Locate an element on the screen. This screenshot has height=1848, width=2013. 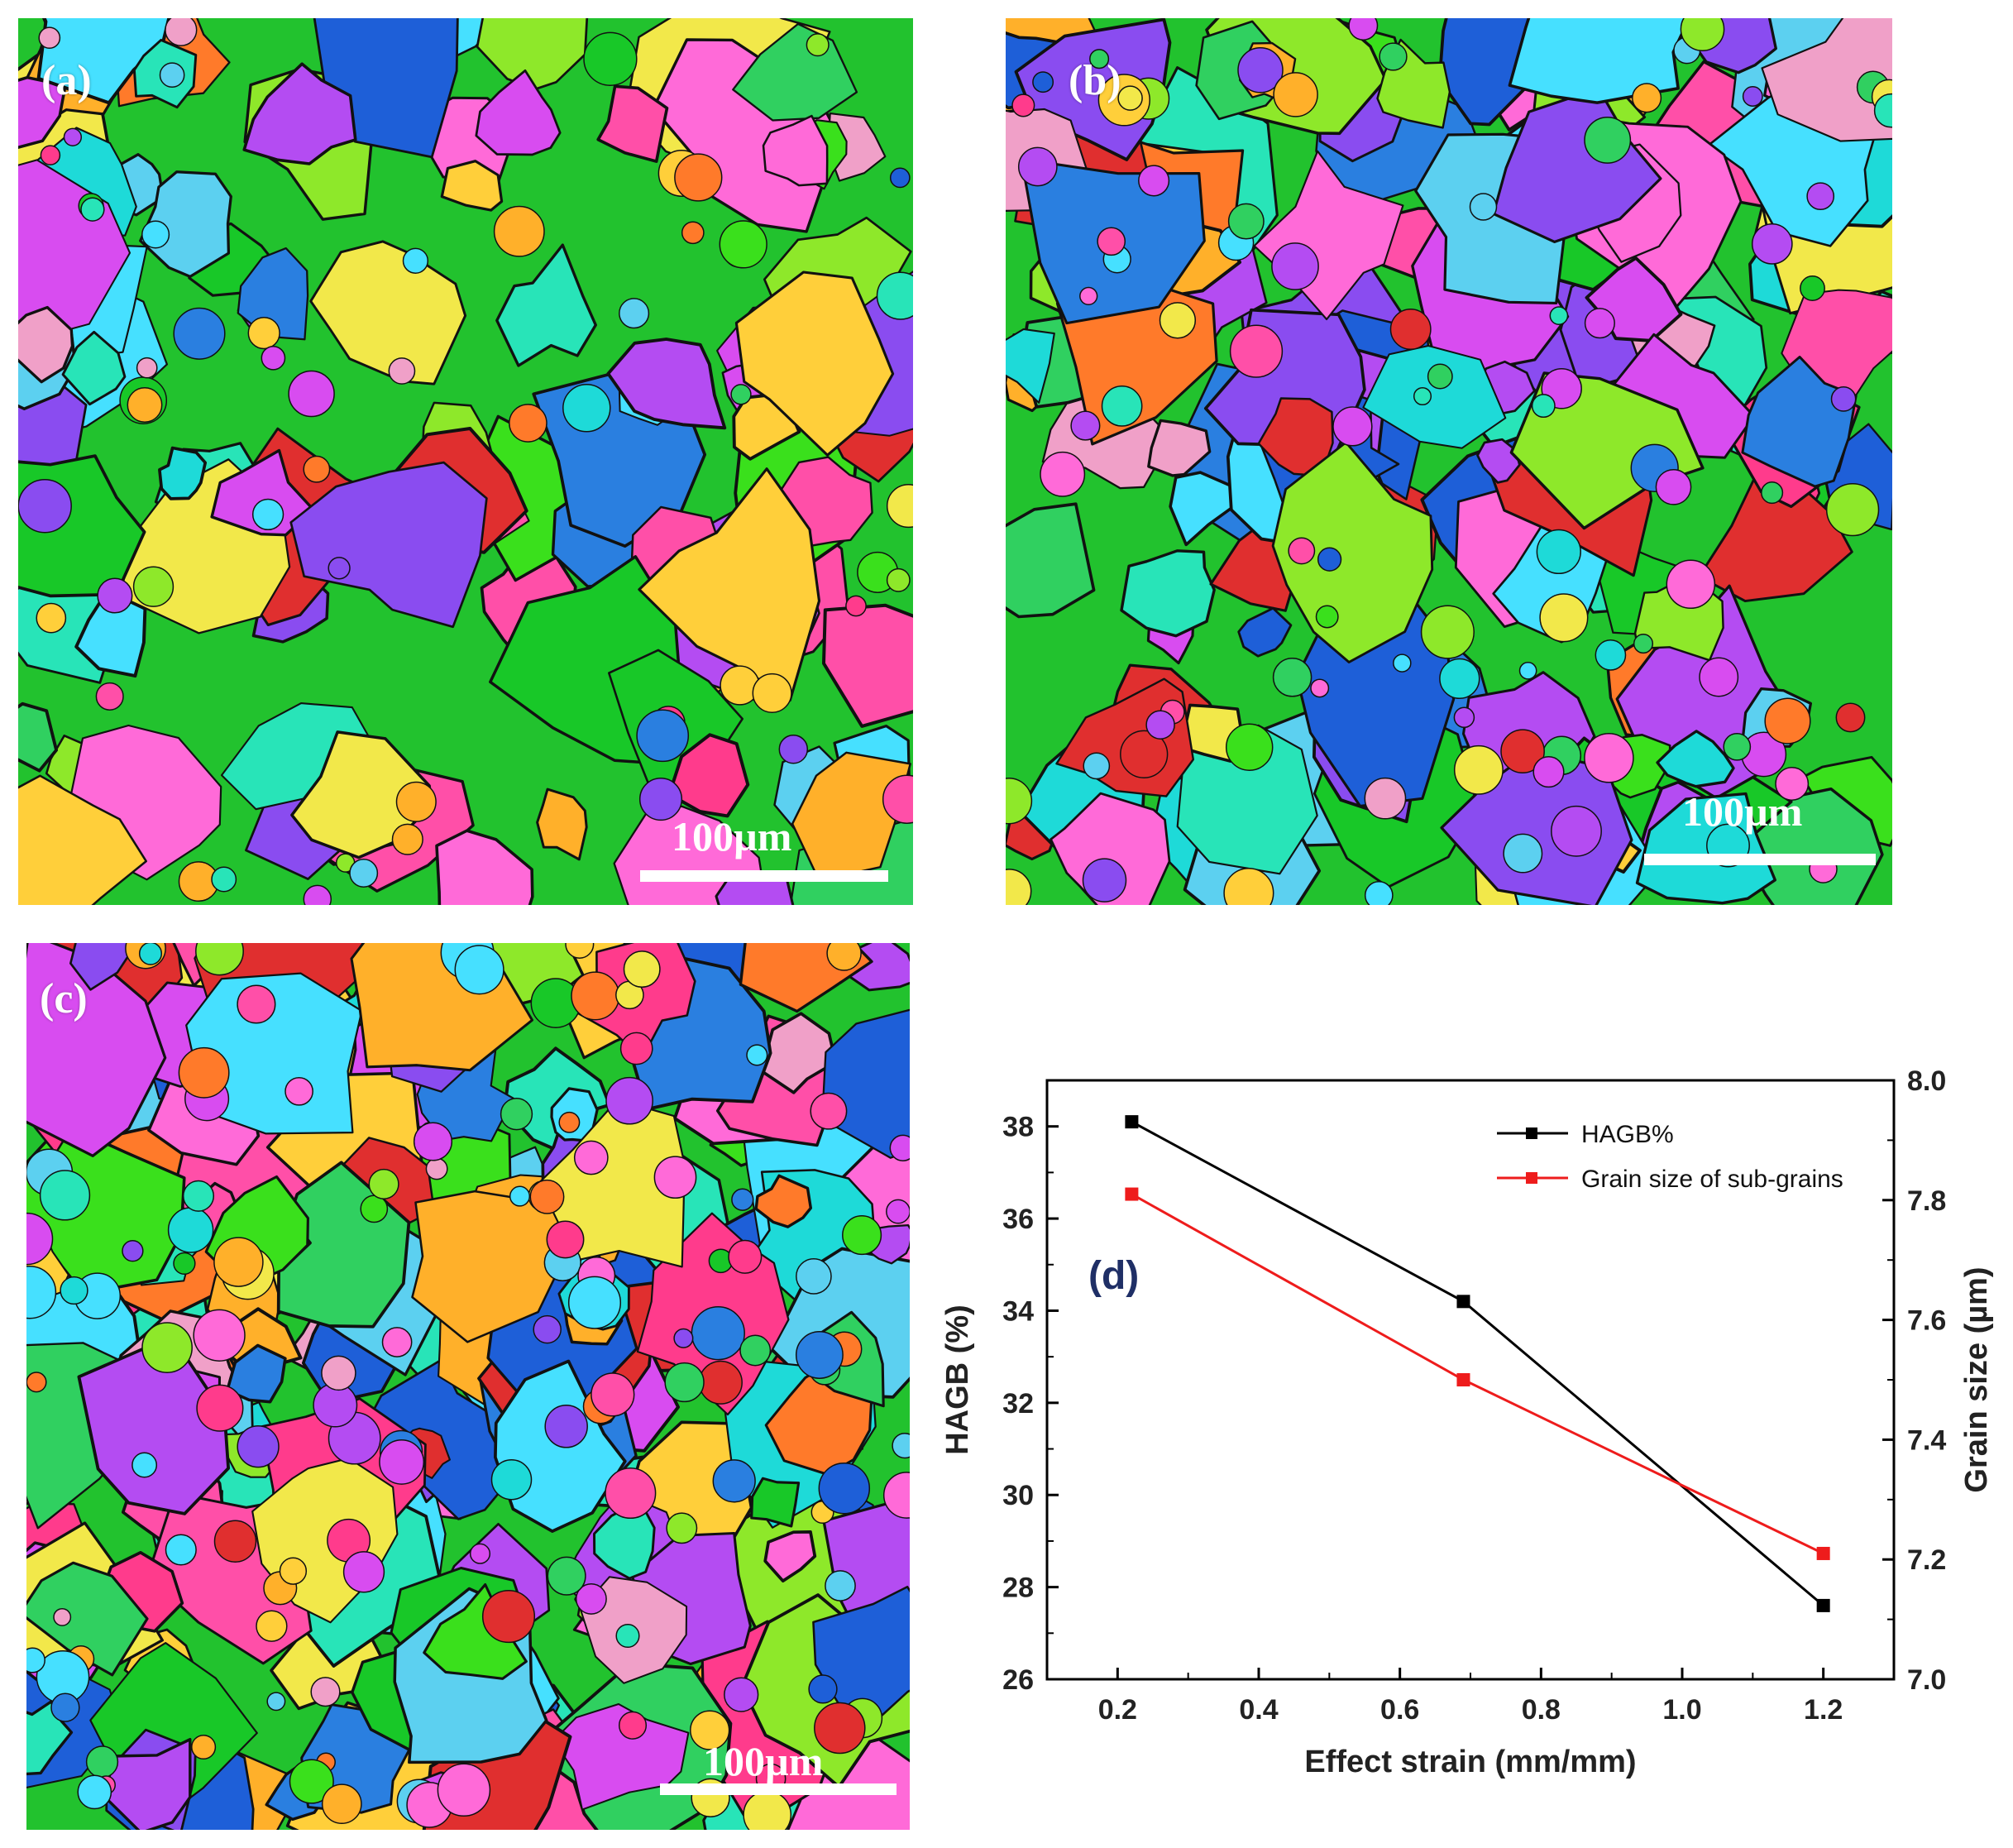
y-right-axis-title: Grain size (µm) is located at coordinates (1976, 1379).